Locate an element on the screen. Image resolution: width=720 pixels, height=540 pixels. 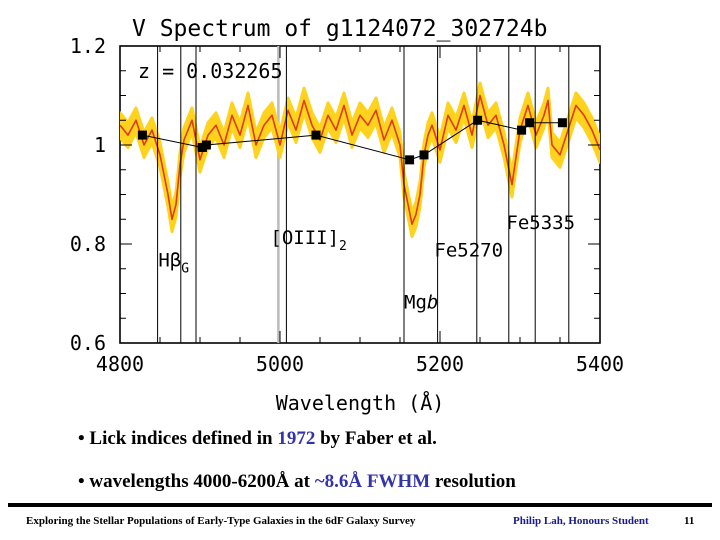
index-label-2: Mgb is located at coordinates (421, 302).